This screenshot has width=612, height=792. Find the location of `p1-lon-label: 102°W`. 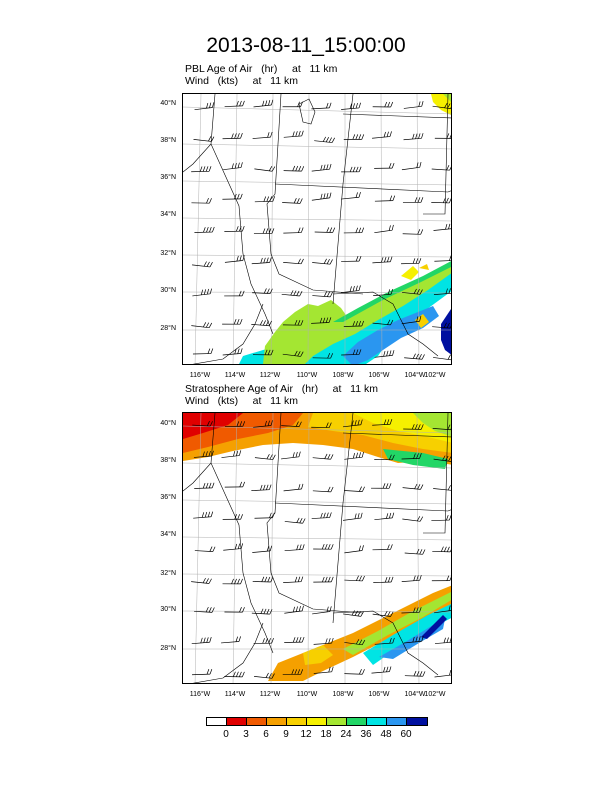

p1-lon-label: 102°W is located at coordinates (435, 375).